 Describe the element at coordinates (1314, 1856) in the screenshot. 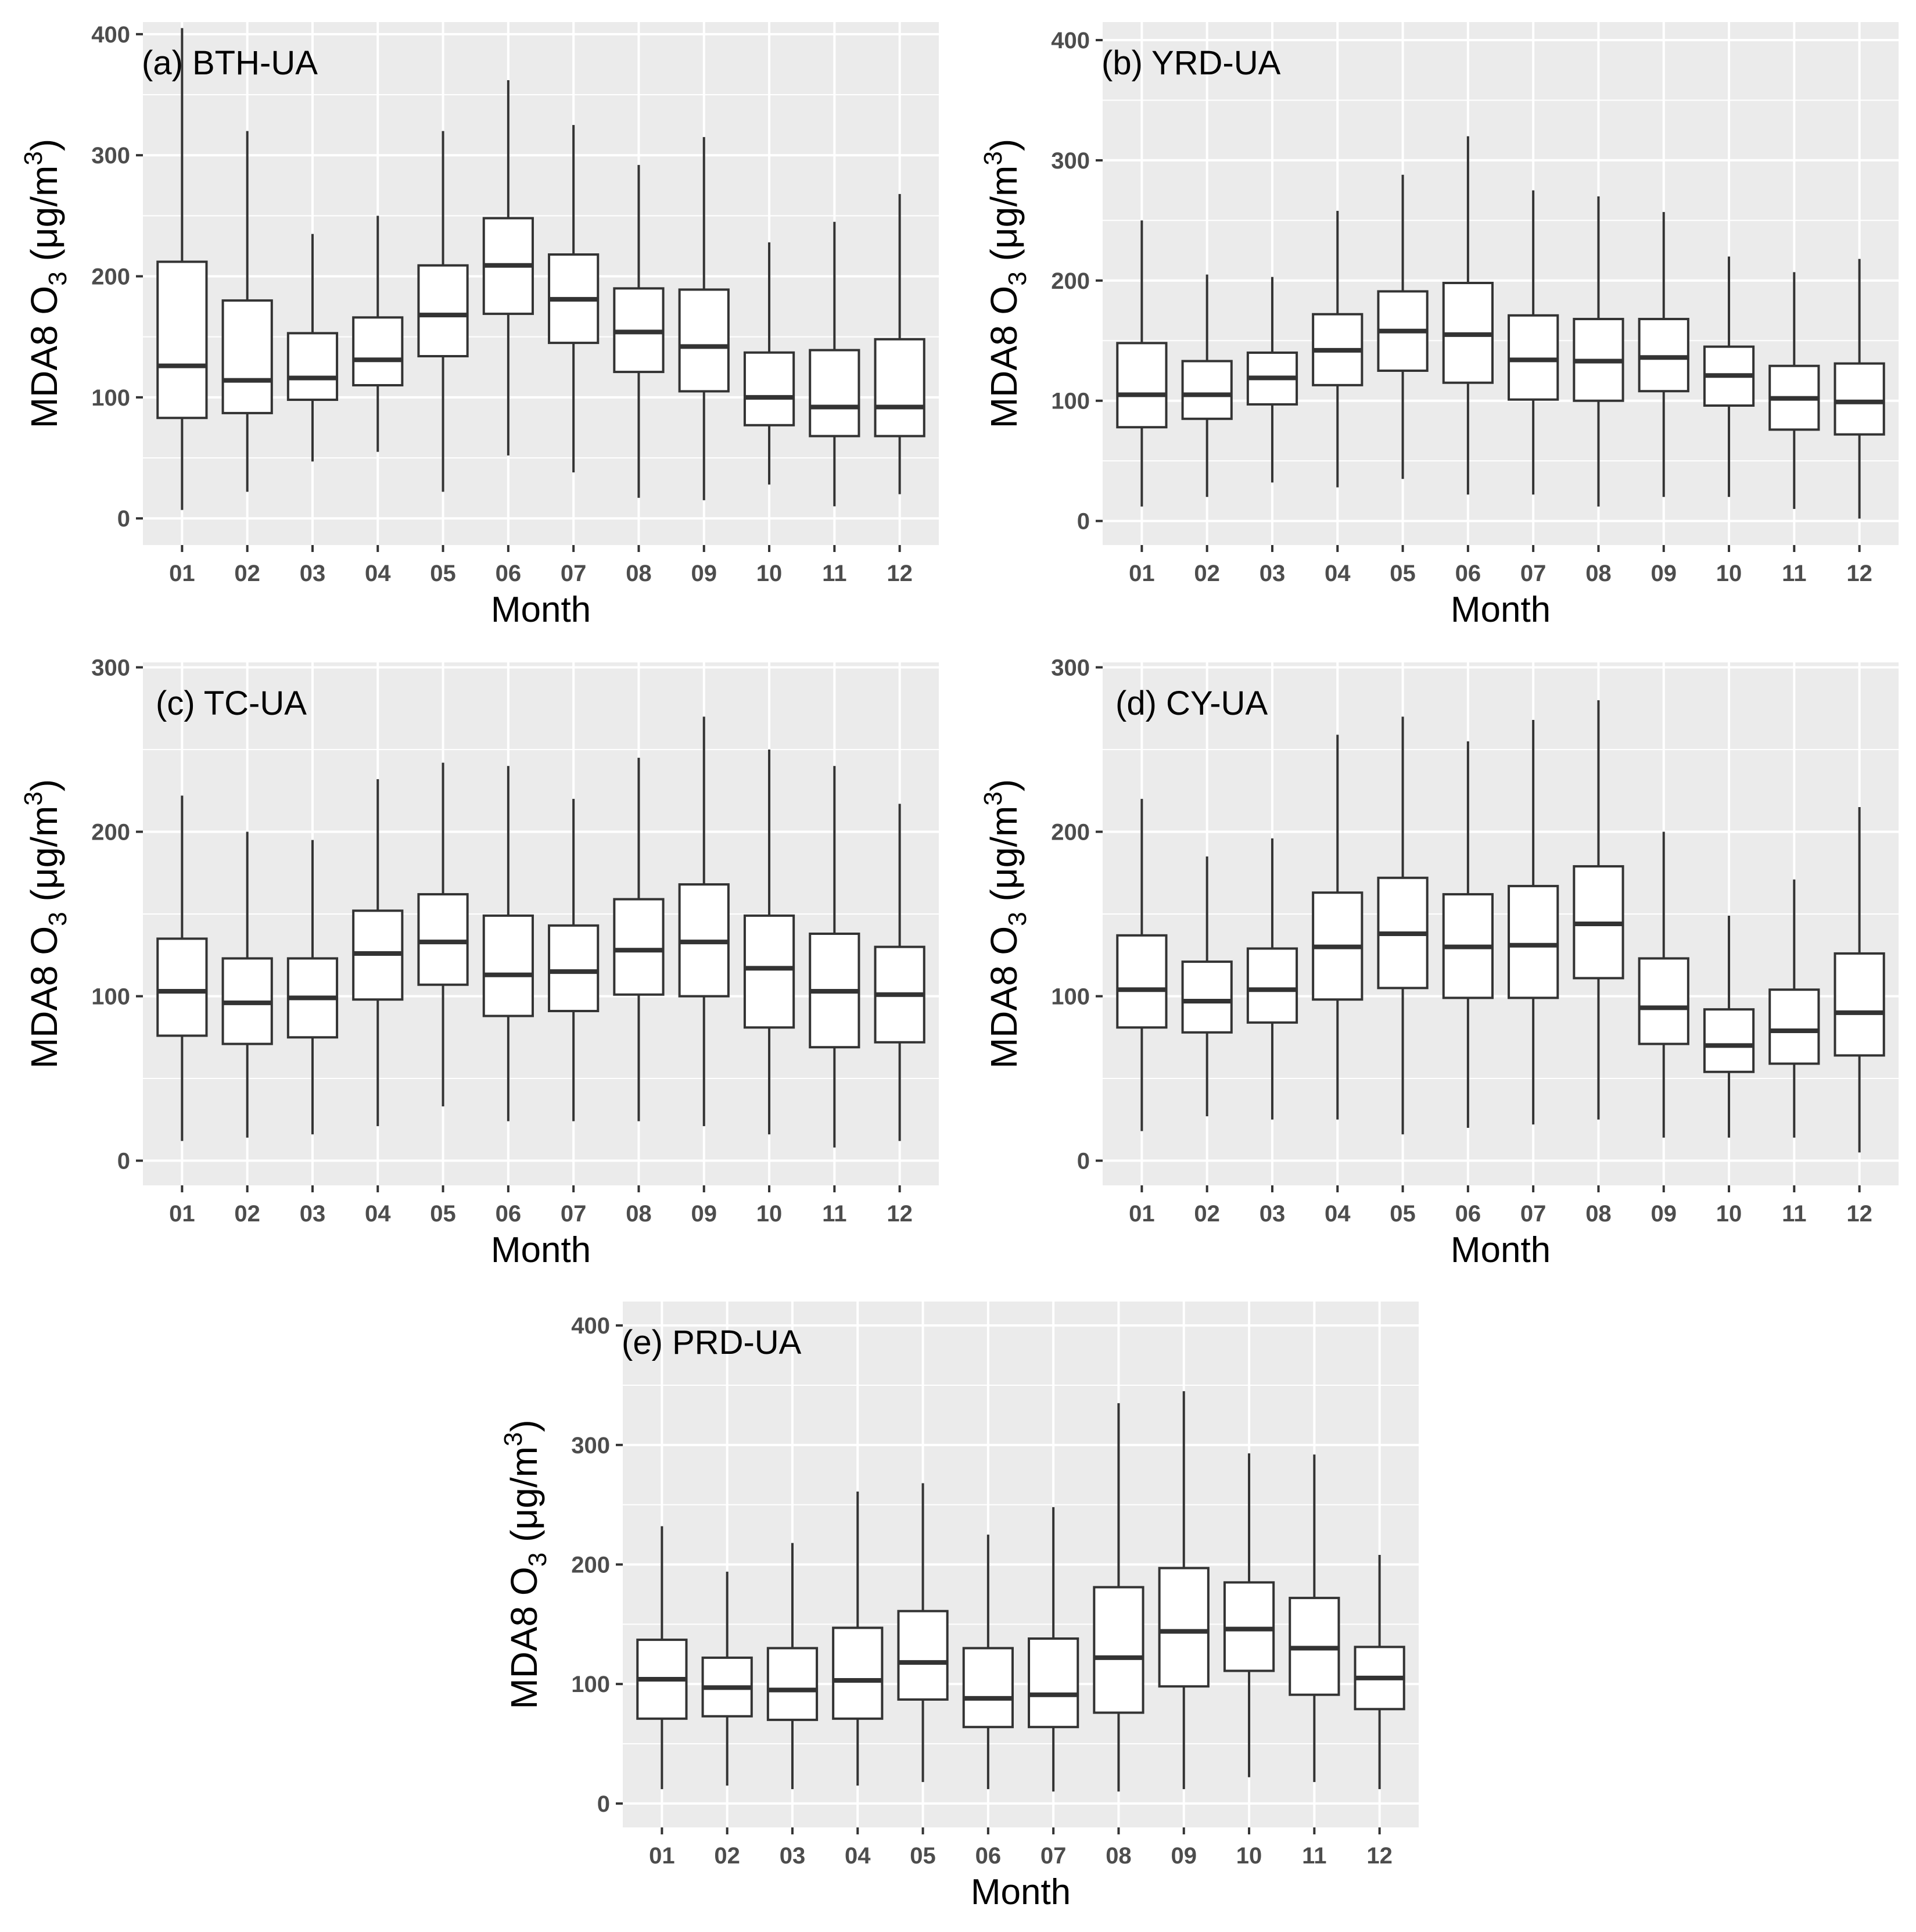

I see `x-tick-label: 11` at that location.